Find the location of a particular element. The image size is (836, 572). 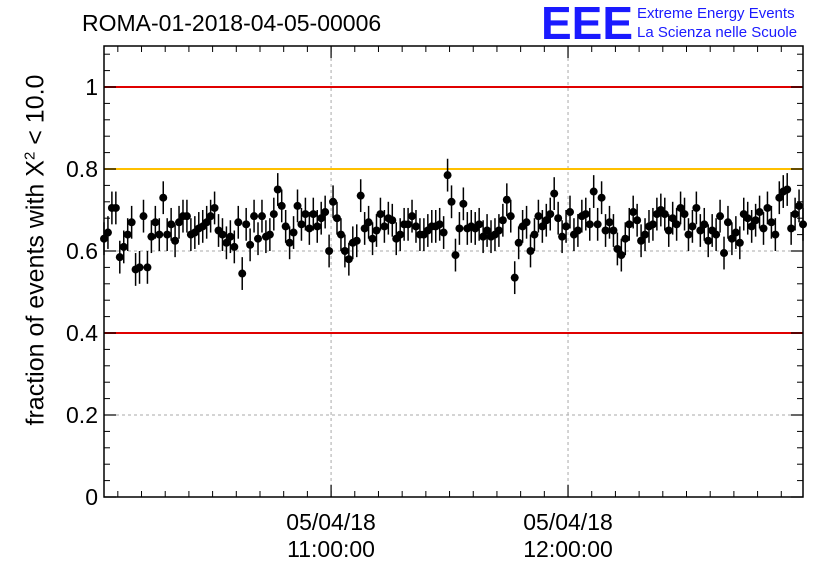

x-tick-label-time: 11:00:00 is located at coordinates (331, 549).